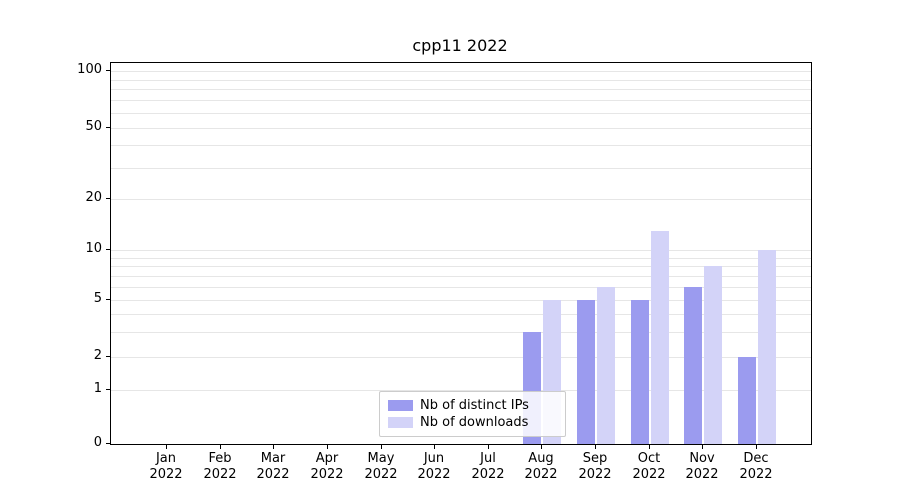 This screenshot has width=900, height=500. I want to click on bar-downloads-dec, so click(767, 347).